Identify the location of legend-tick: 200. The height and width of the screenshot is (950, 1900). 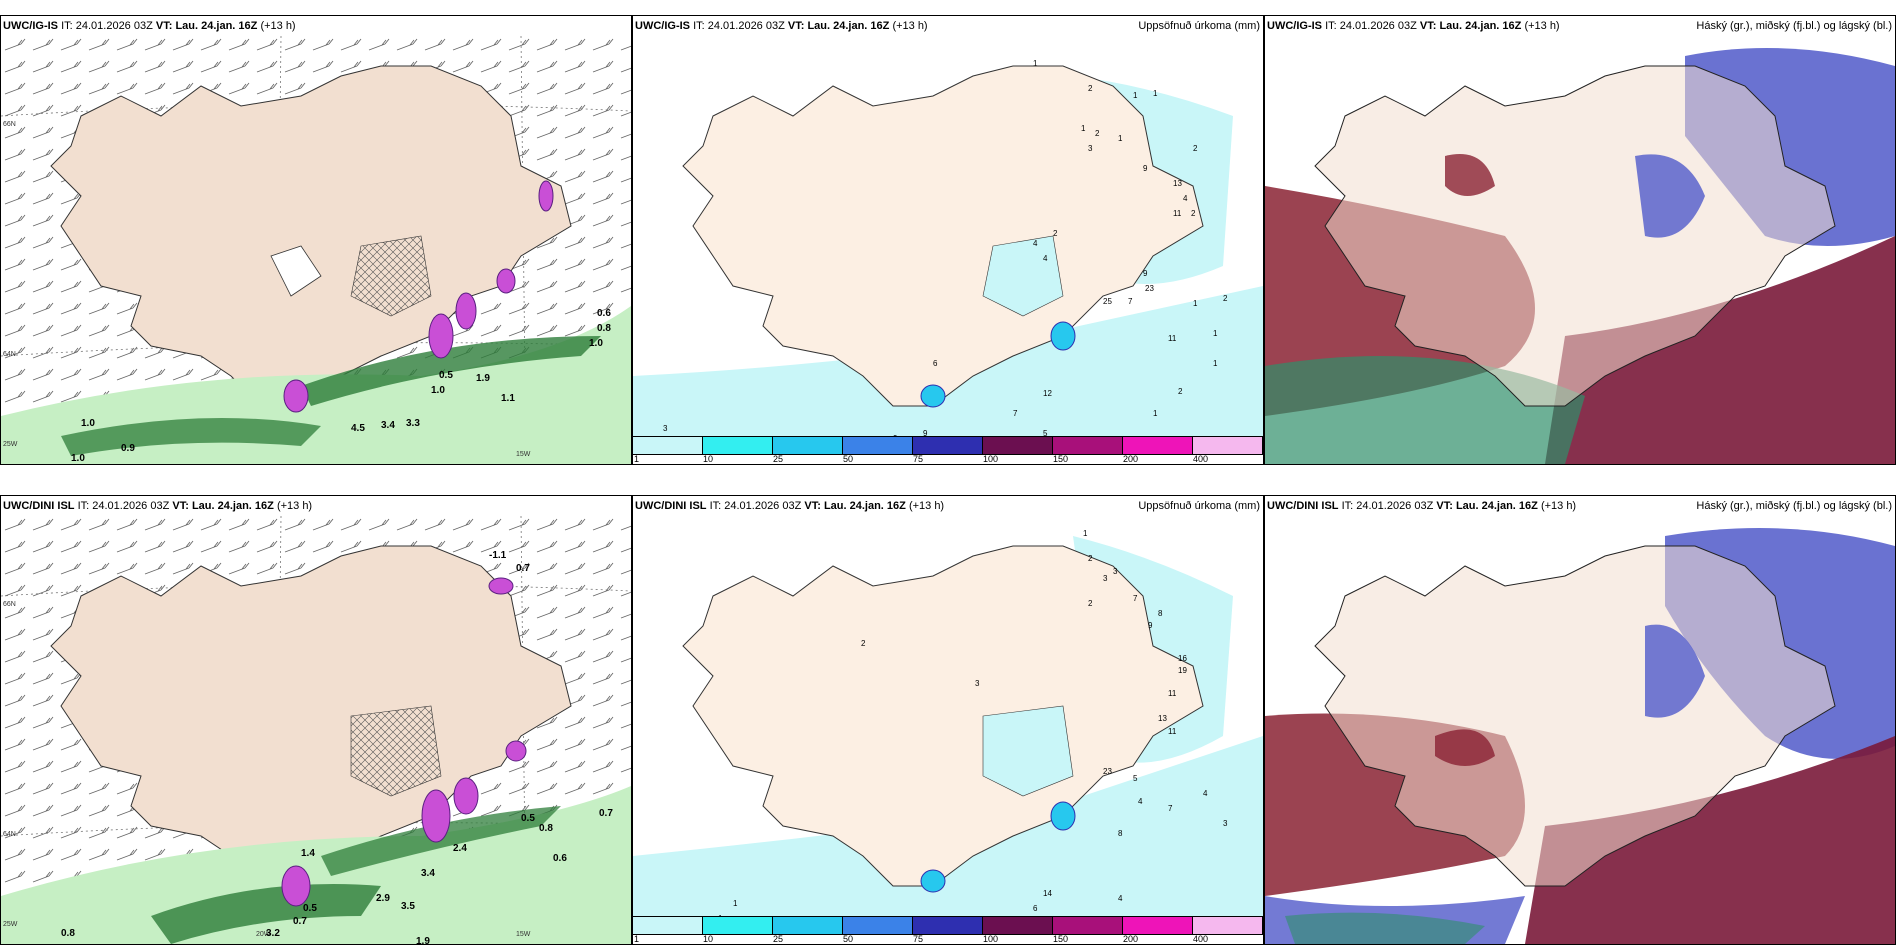
(1131, 459).